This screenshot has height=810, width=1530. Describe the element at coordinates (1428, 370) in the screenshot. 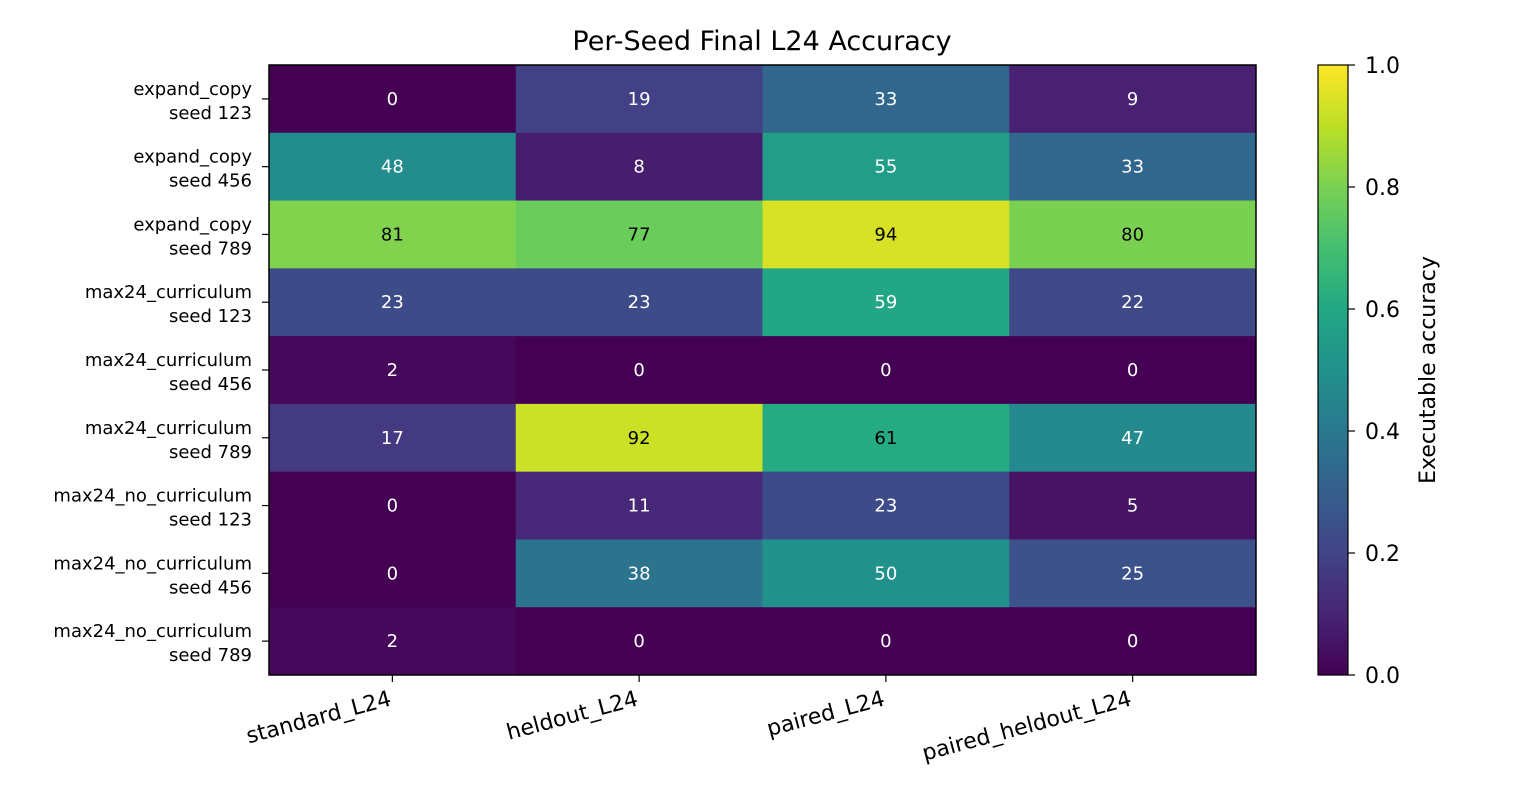

I see `colorbar-label: Executable accuracy` at that location.